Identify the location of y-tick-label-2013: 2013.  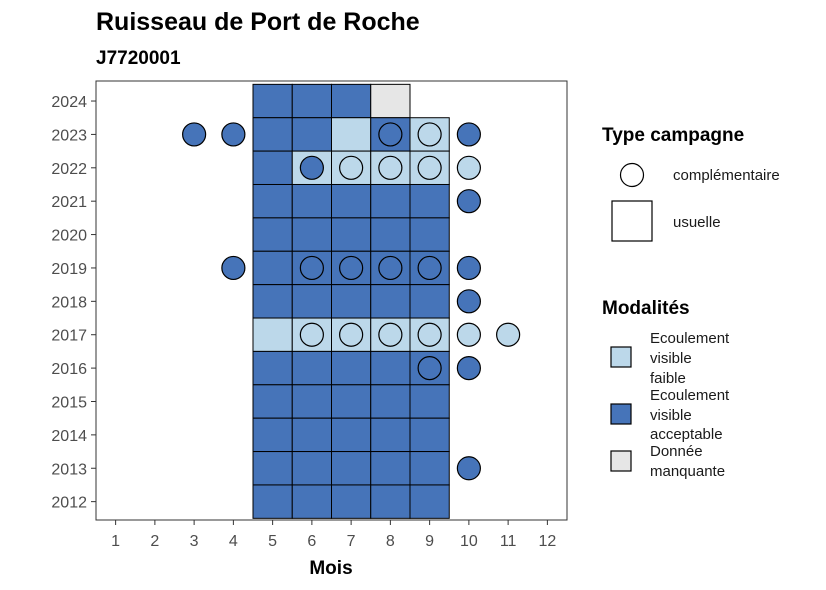
(69, 469).